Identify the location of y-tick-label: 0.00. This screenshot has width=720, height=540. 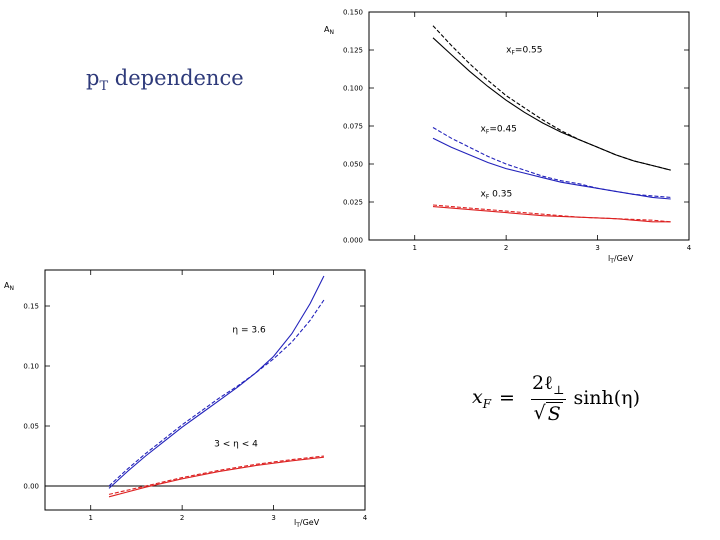
(31, 487).